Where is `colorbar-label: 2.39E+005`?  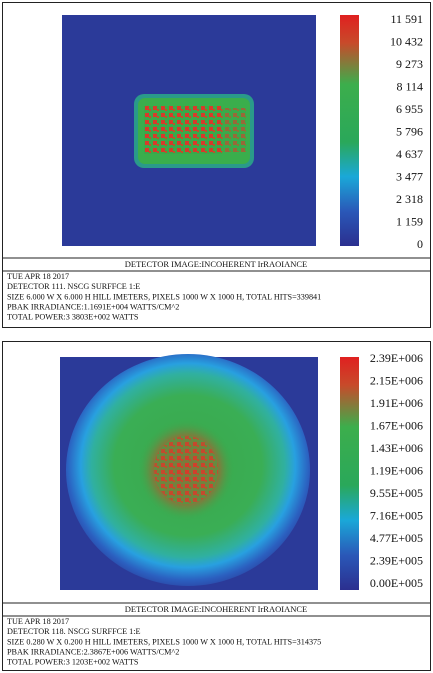
colorbar-label: 2.39E+005 is located at coordinates (396, 560).